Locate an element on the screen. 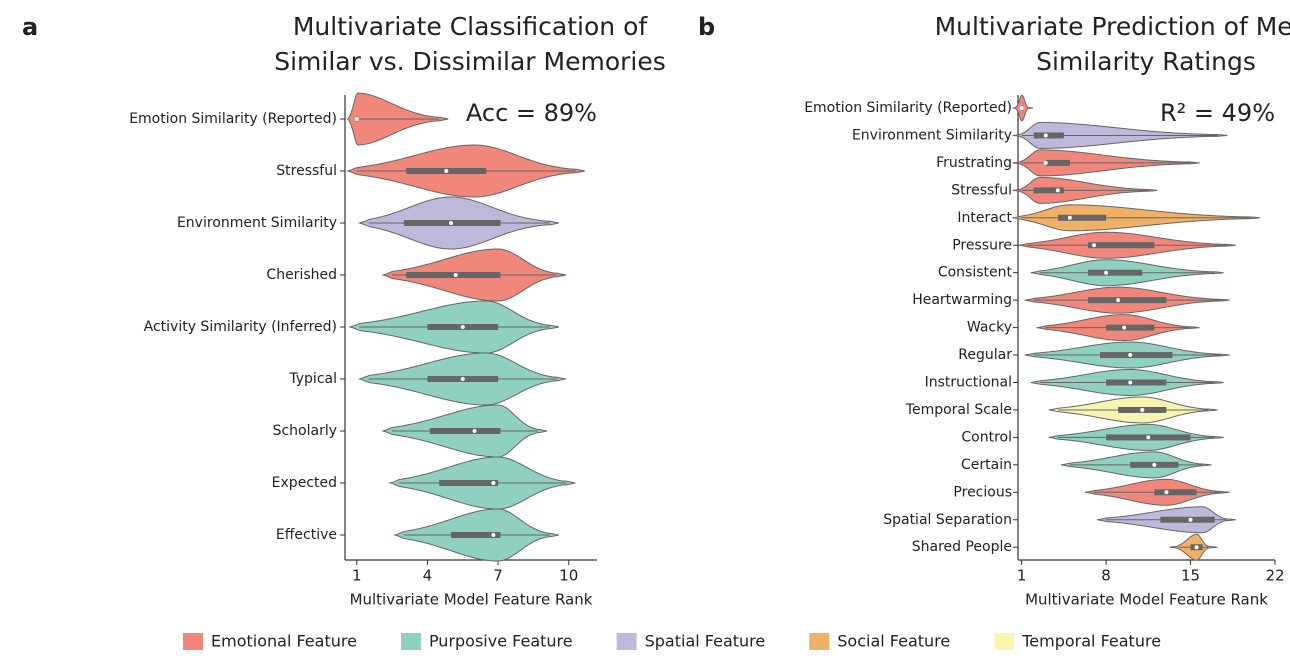  legend-label: Temporal Feature is located at coordinates (1091, 641).